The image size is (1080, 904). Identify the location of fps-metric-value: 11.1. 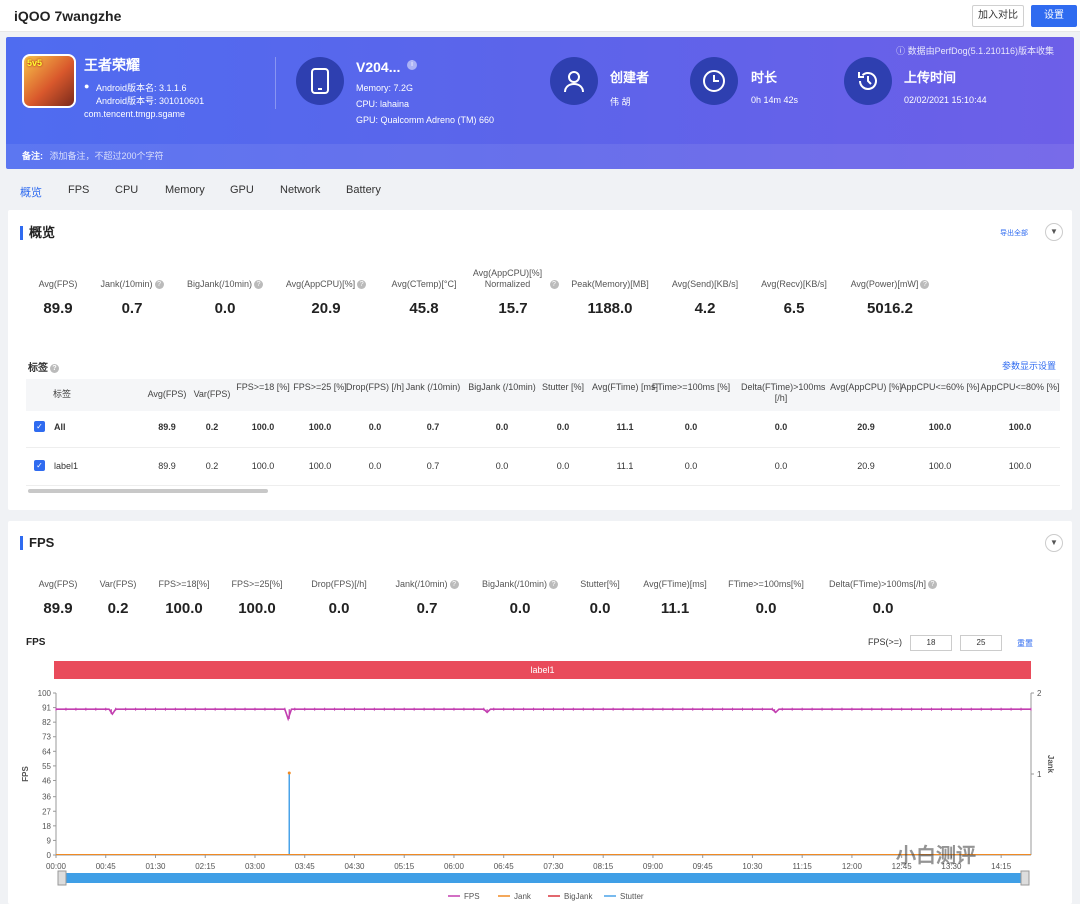
(675, 608).